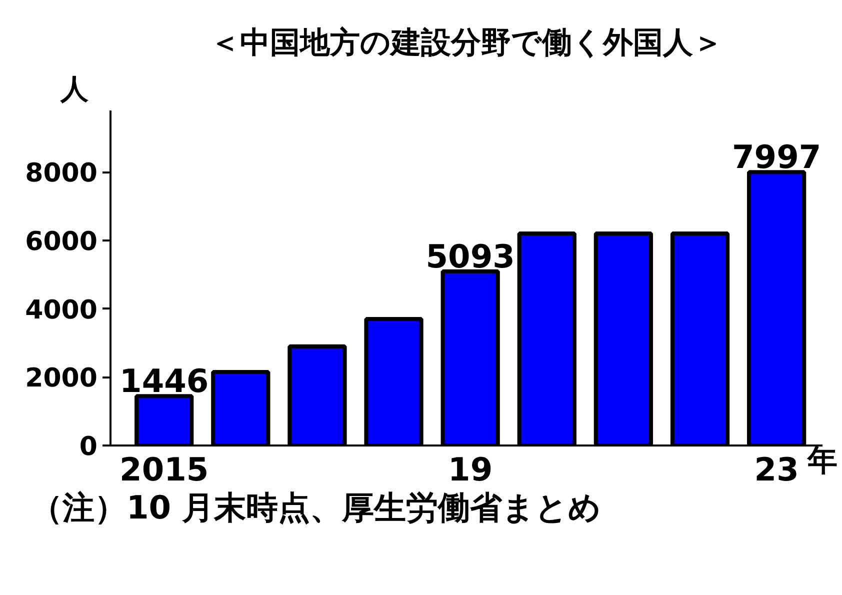 This screenshot has height=595, width=842. Describe the element at coordinates (61, 310) in the screenshot. I see `y-tick-label: 4000` at that location.